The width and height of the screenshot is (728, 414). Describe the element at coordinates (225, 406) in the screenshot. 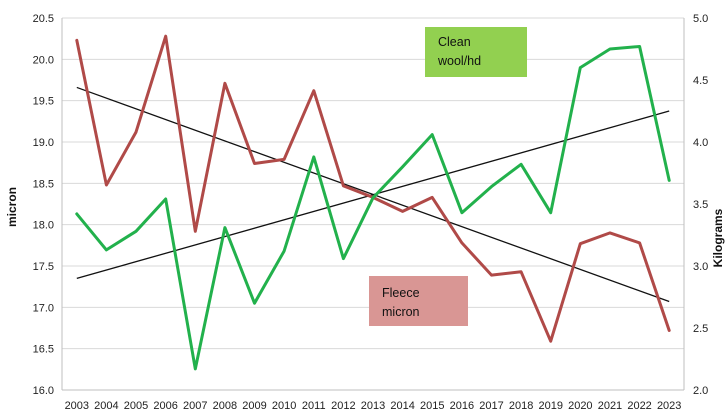

I see `x-tick-label: 2008` at that location.